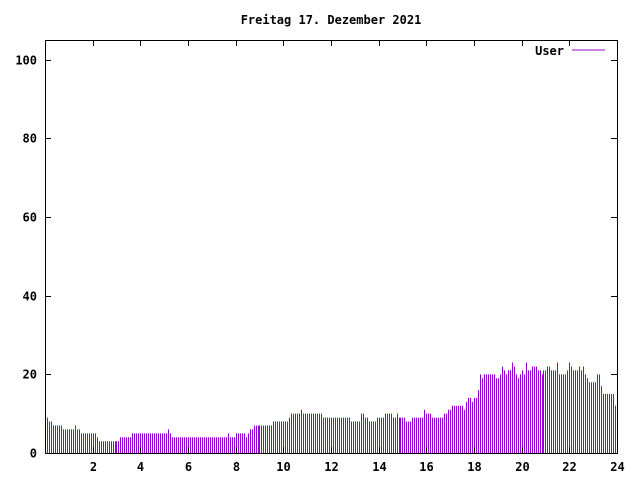 This screenshot has height=484, width=640. Describe the element at coordinates (30, 297) in the screenshot. I see `y-tick-label: 40` at that location.